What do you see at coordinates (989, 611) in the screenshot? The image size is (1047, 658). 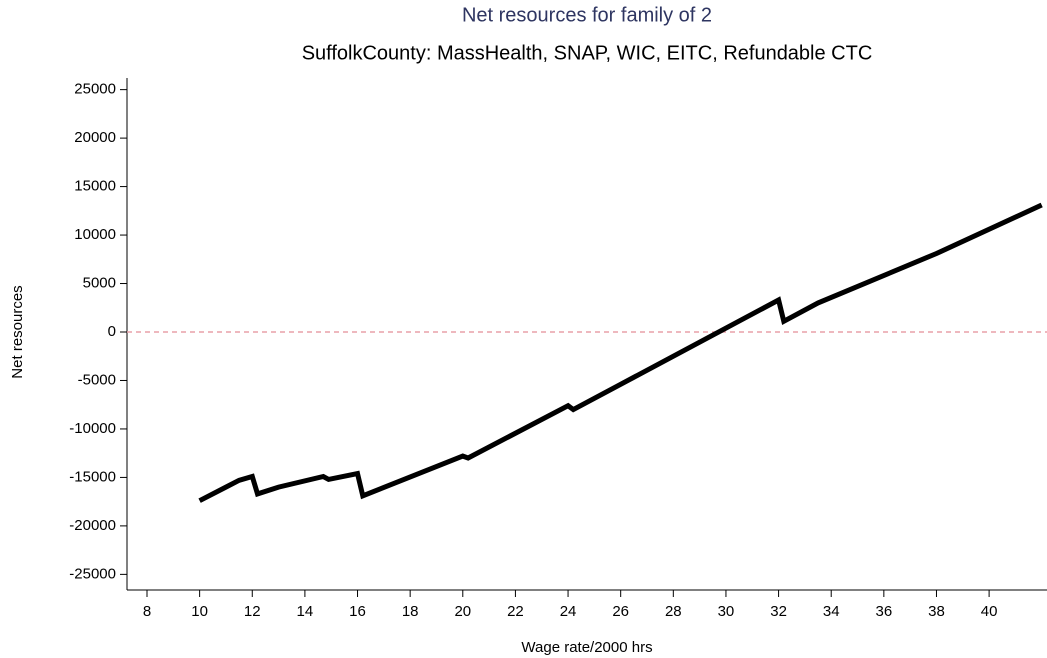 I see `x-tick-label: 40` at bounding box center [989, 611].